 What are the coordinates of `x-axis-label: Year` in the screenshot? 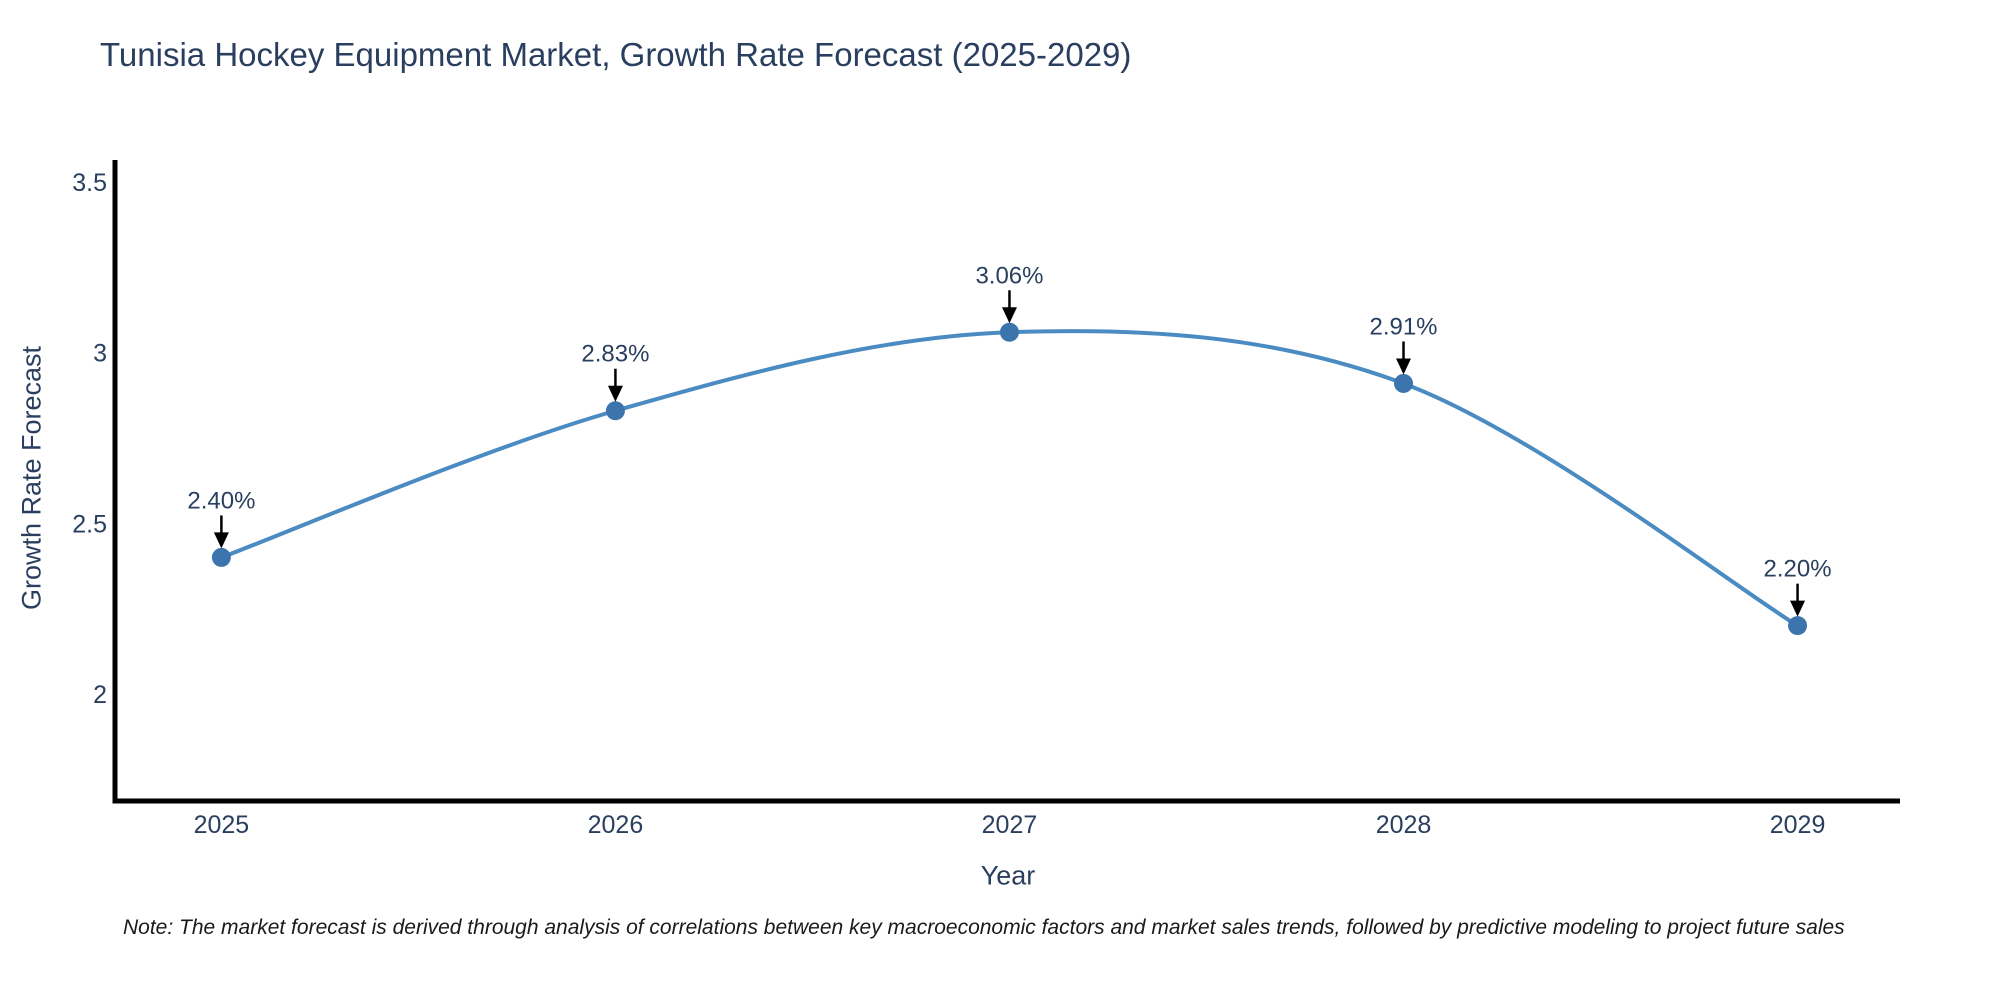 It's located at (1008, 875).